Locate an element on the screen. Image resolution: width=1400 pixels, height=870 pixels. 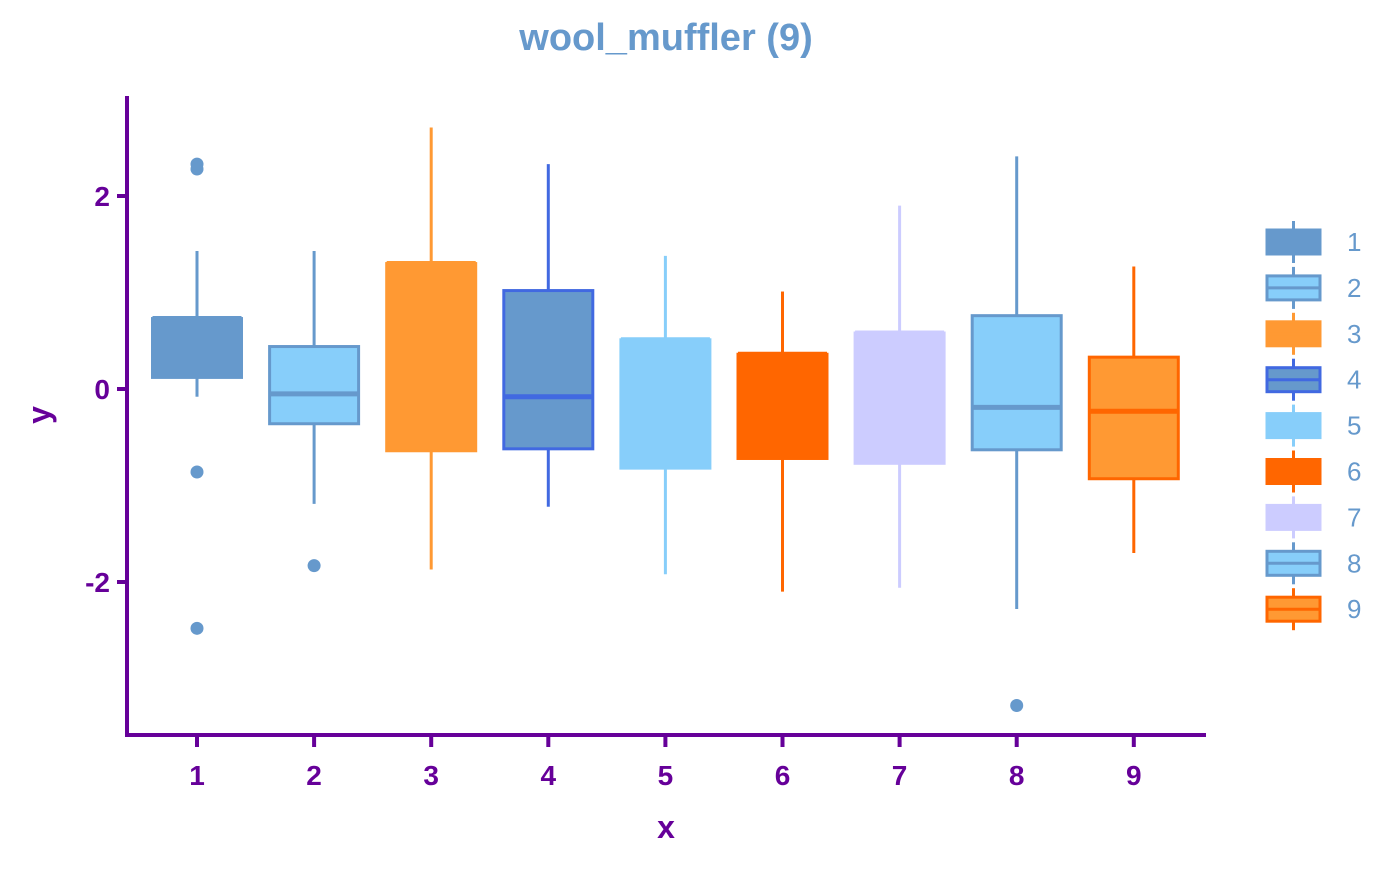
chart-title: wool_muffler (9) is located at coordinates (665, 38).